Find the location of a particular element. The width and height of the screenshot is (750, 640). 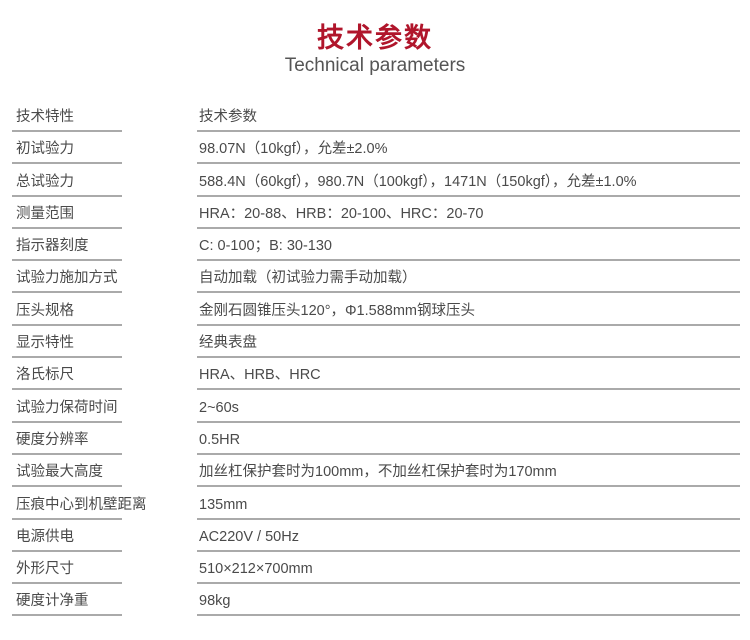

table-row: 技术特性 技术参数 is located at coordinates (375, 118).